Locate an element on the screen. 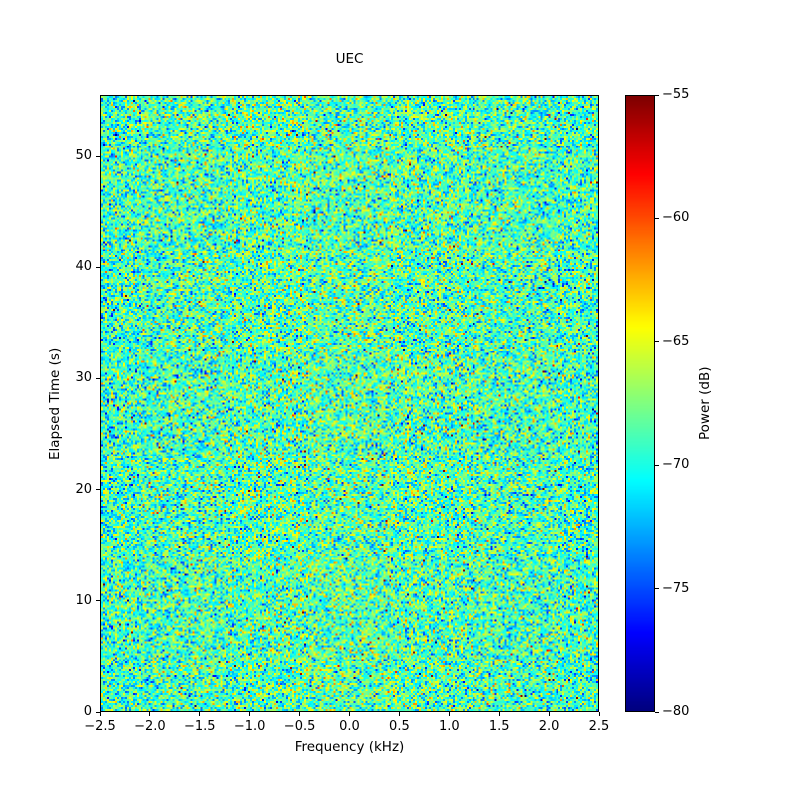  colorbar-tick-label: −65 is located at coordinates (676, 341).